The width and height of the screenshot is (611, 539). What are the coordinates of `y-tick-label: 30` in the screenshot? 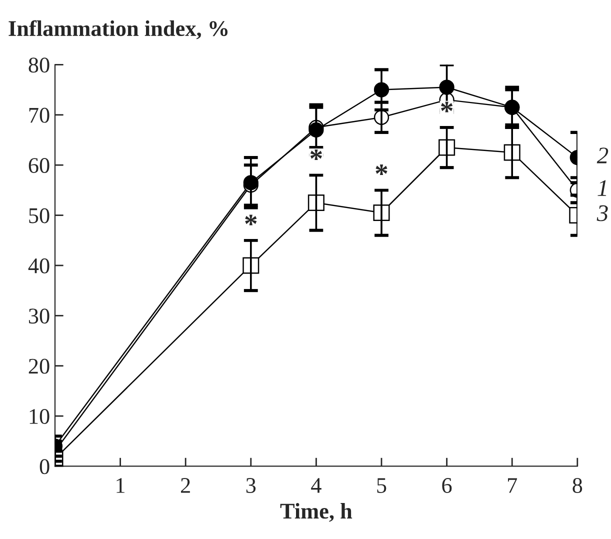 It's located at (39, 316).